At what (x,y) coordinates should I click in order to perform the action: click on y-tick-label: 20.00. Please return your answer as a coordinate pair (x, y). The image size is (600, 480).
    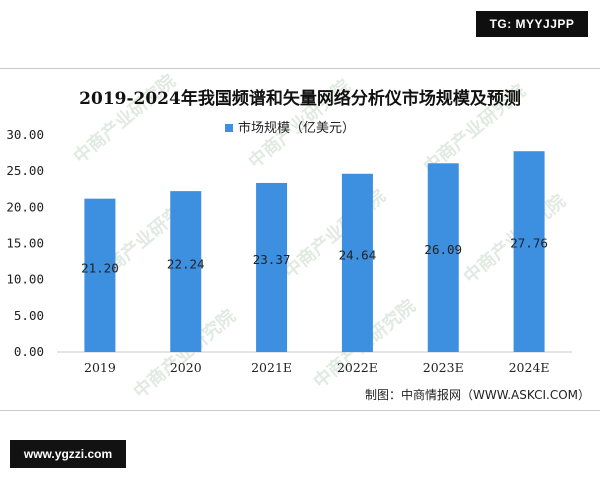
    Looking at the image, I should click on (25, 206).